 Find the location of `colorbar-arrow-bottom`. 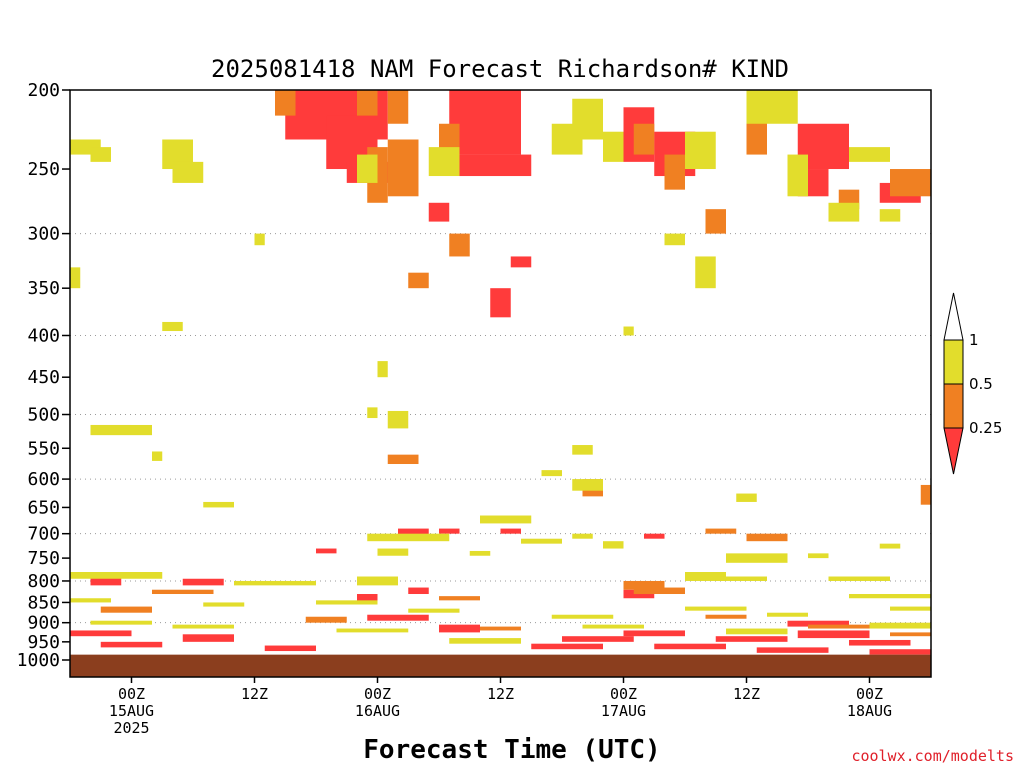

colorbar-arrow-bottom is located at coordinates (953, 451).